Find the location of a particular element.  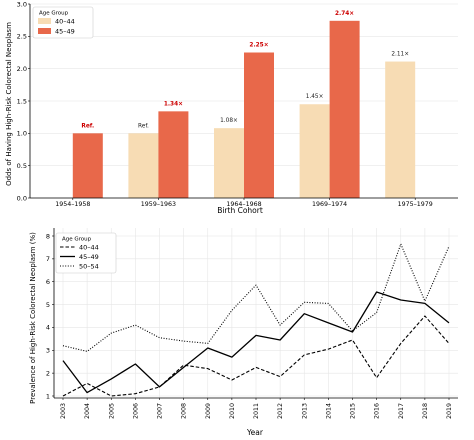

line-ytick-label: 7 is located at coordinates (48, 259).